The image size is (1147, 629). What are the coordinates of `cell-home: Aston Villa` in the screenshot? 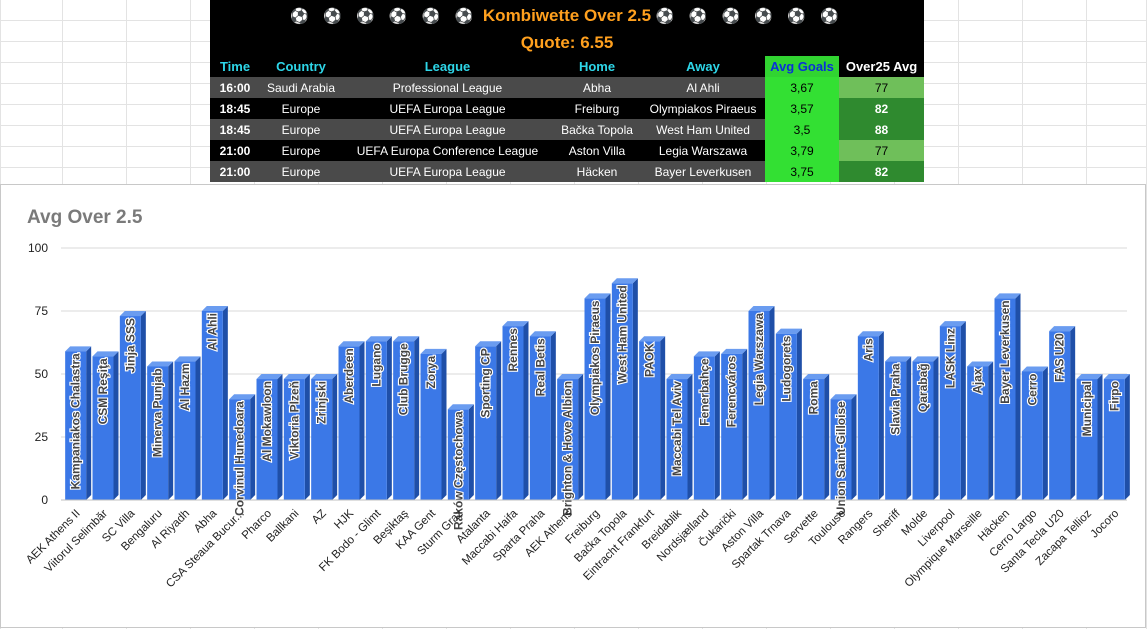 It's located at (597, 150).